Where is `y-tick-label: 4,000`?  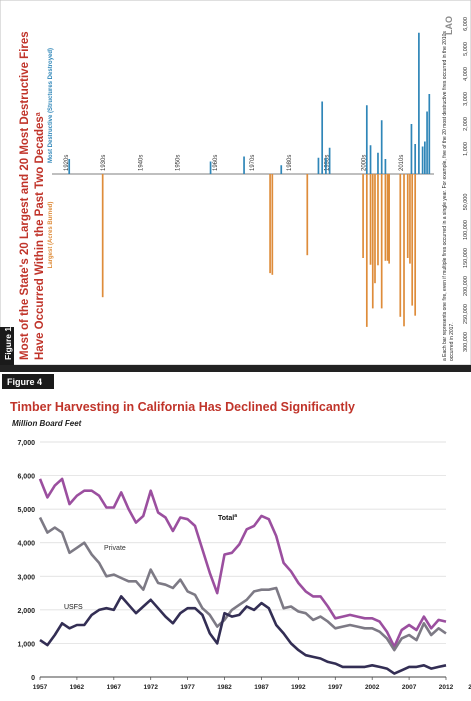
y-tick-label: 4,000 is located at coordinates (26, 544).